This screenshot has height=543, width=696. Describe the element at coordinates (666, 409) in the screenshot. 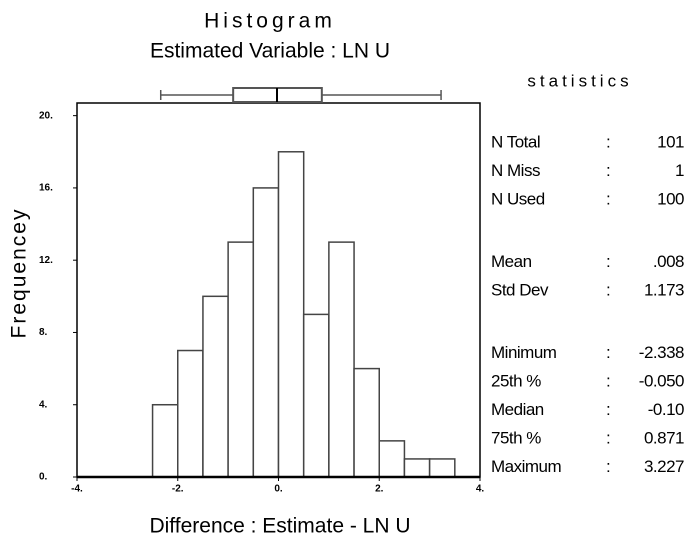

I see `stat-value: -0.10` at that location.